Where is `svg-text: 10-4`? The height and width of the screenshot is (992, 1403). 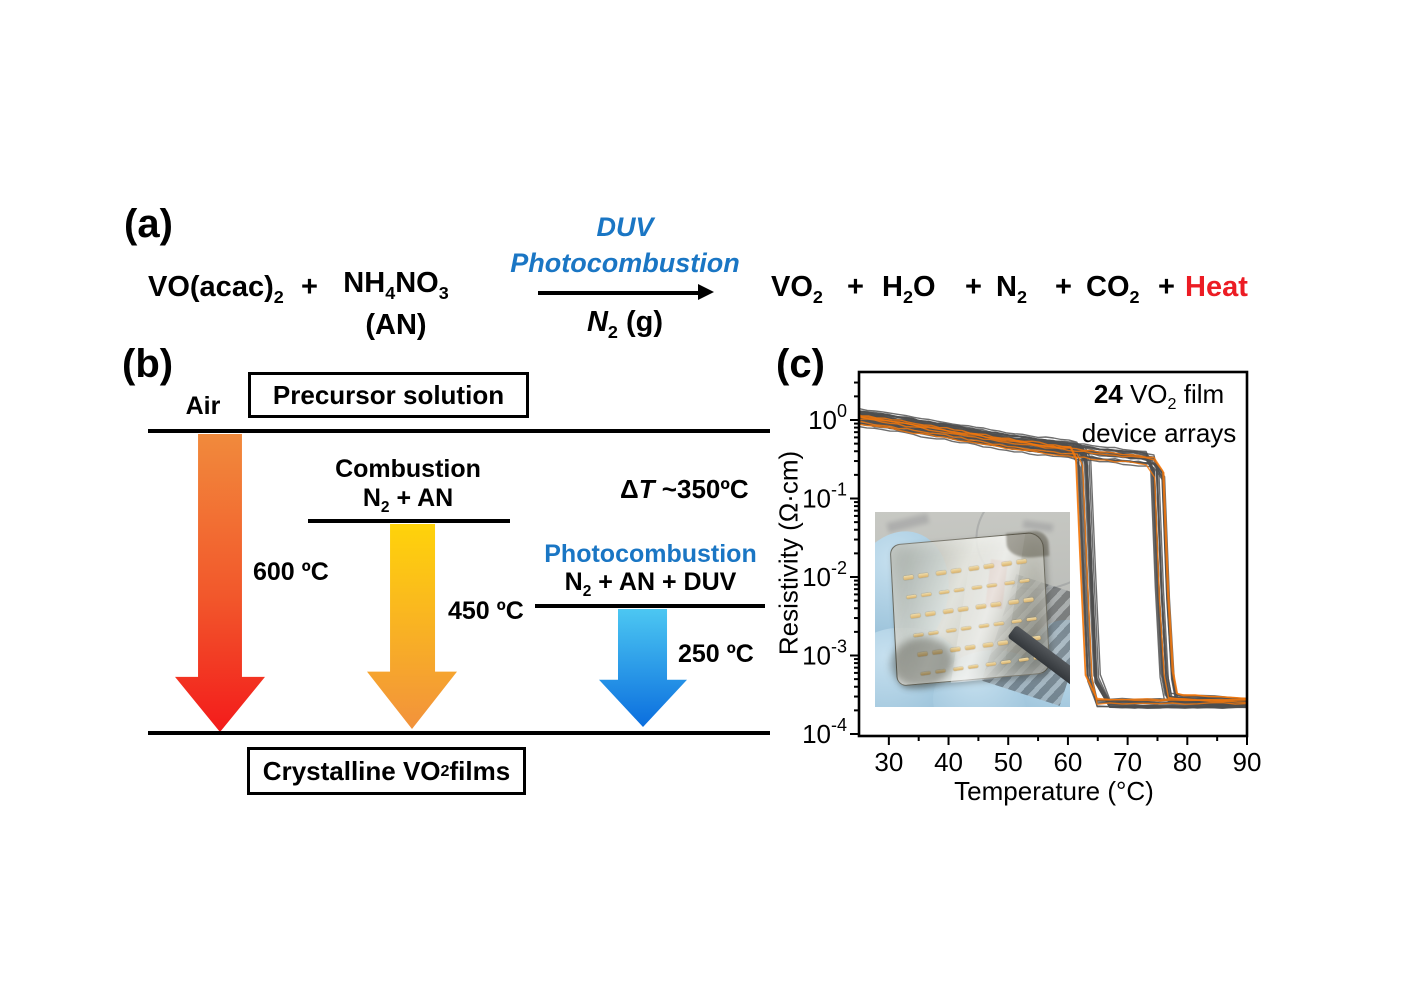 svg-text: 10-4 is located at coordinates (824, 732).